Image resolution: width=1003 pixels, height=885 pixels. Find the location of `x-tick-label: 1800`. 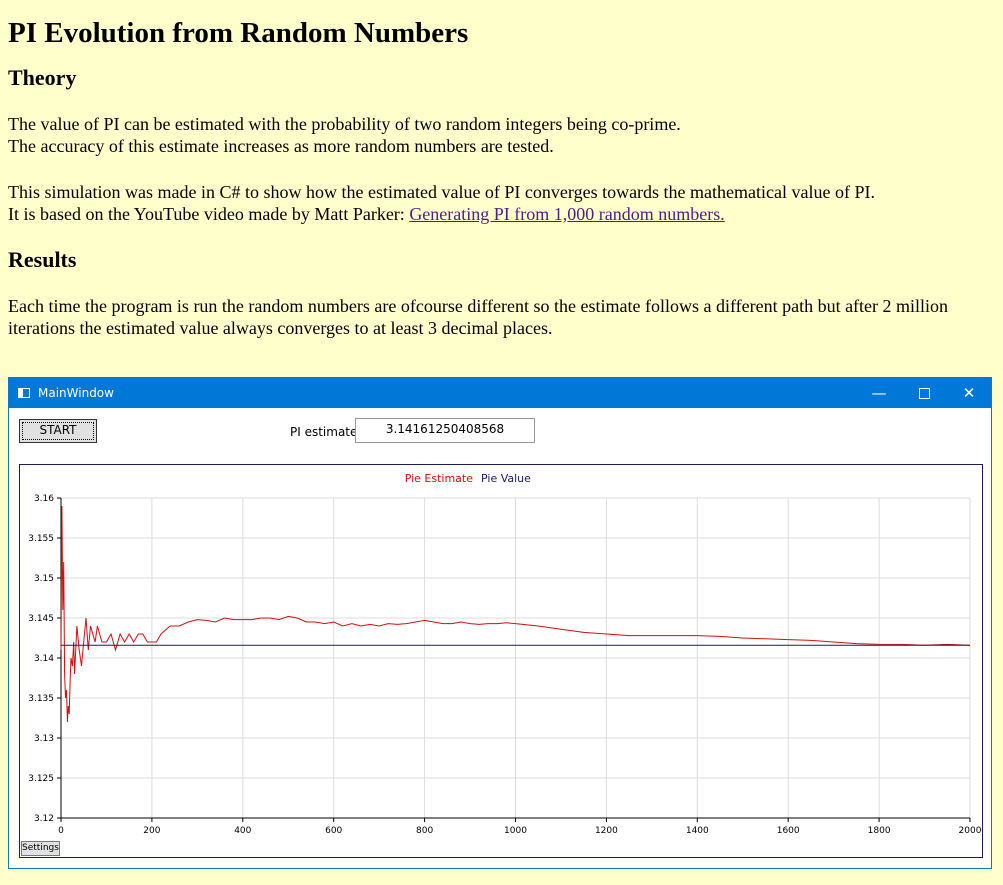

x-tick-label: 1800 is located at coordinates (879, 831).